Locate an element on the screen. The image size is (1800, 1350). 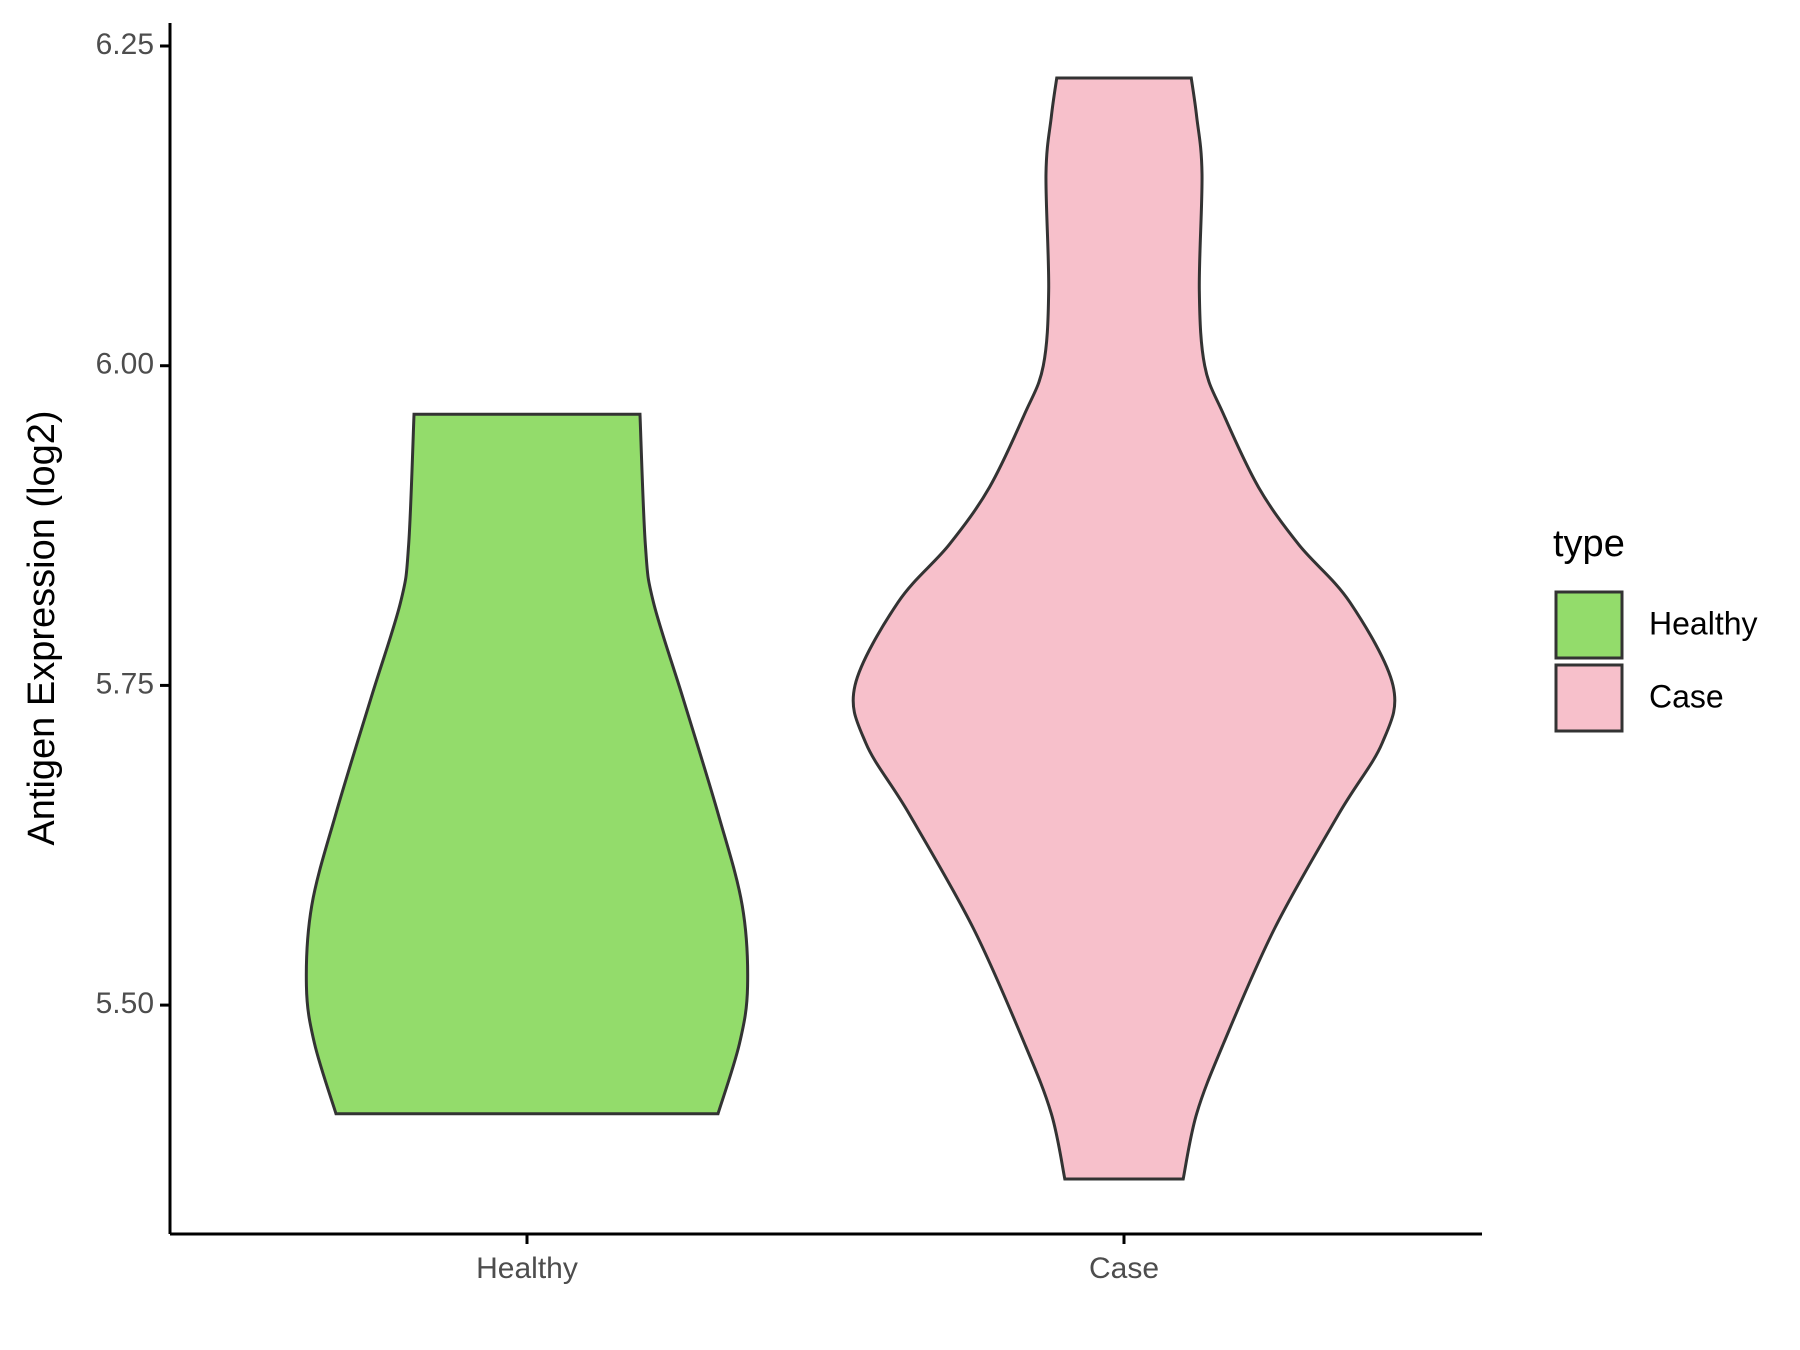
y-tick-label: 5.75 is located at coordinates (125, 683).